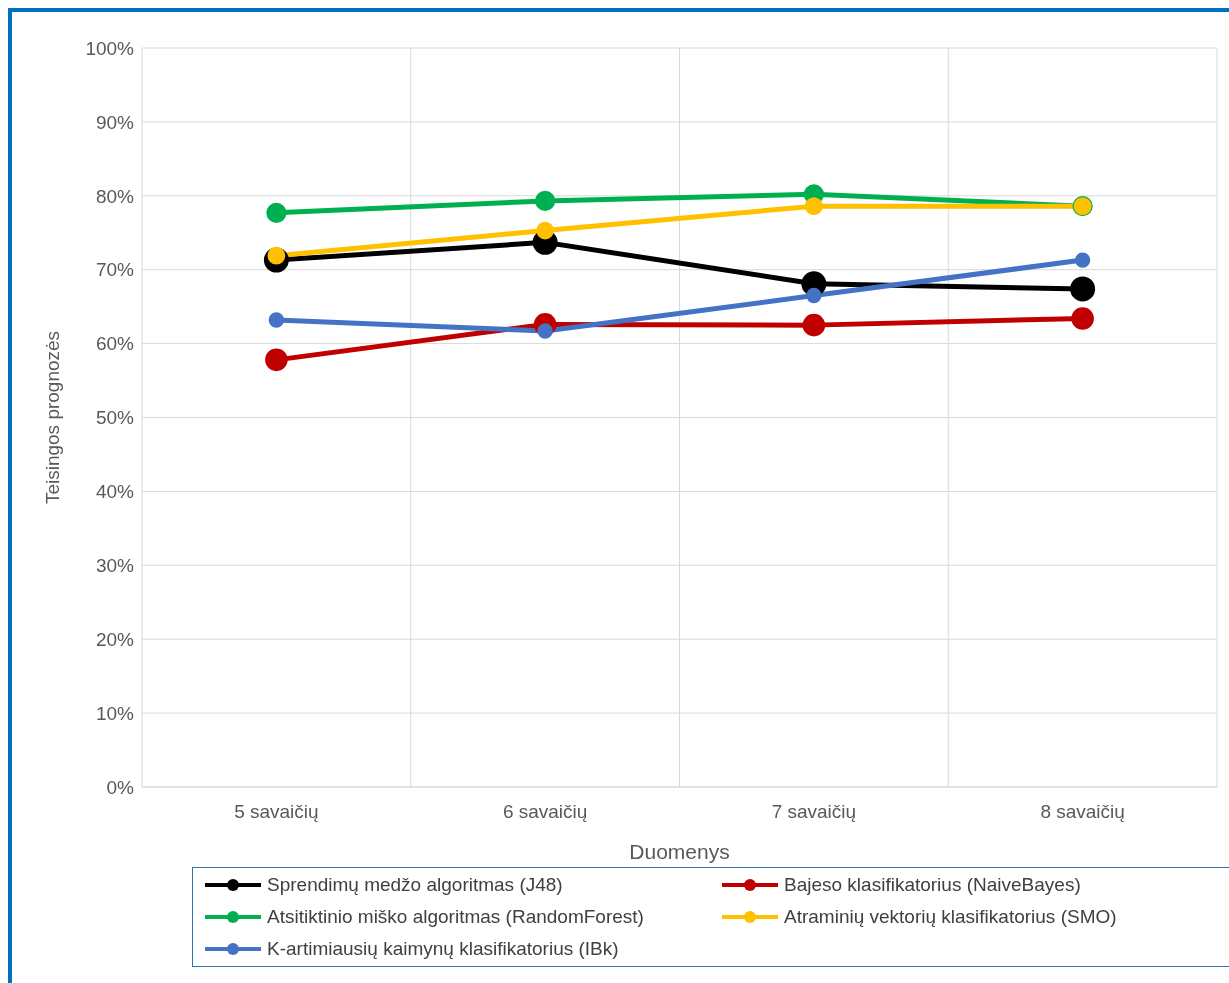 Image resolution: width=1229 pixels, height=983 pixels. Describe the element at coordinates (443, 949) in the screenshot. I see `legend-label: K-artimiausių kaimynų klasifikatorius (IBk)` at that location.